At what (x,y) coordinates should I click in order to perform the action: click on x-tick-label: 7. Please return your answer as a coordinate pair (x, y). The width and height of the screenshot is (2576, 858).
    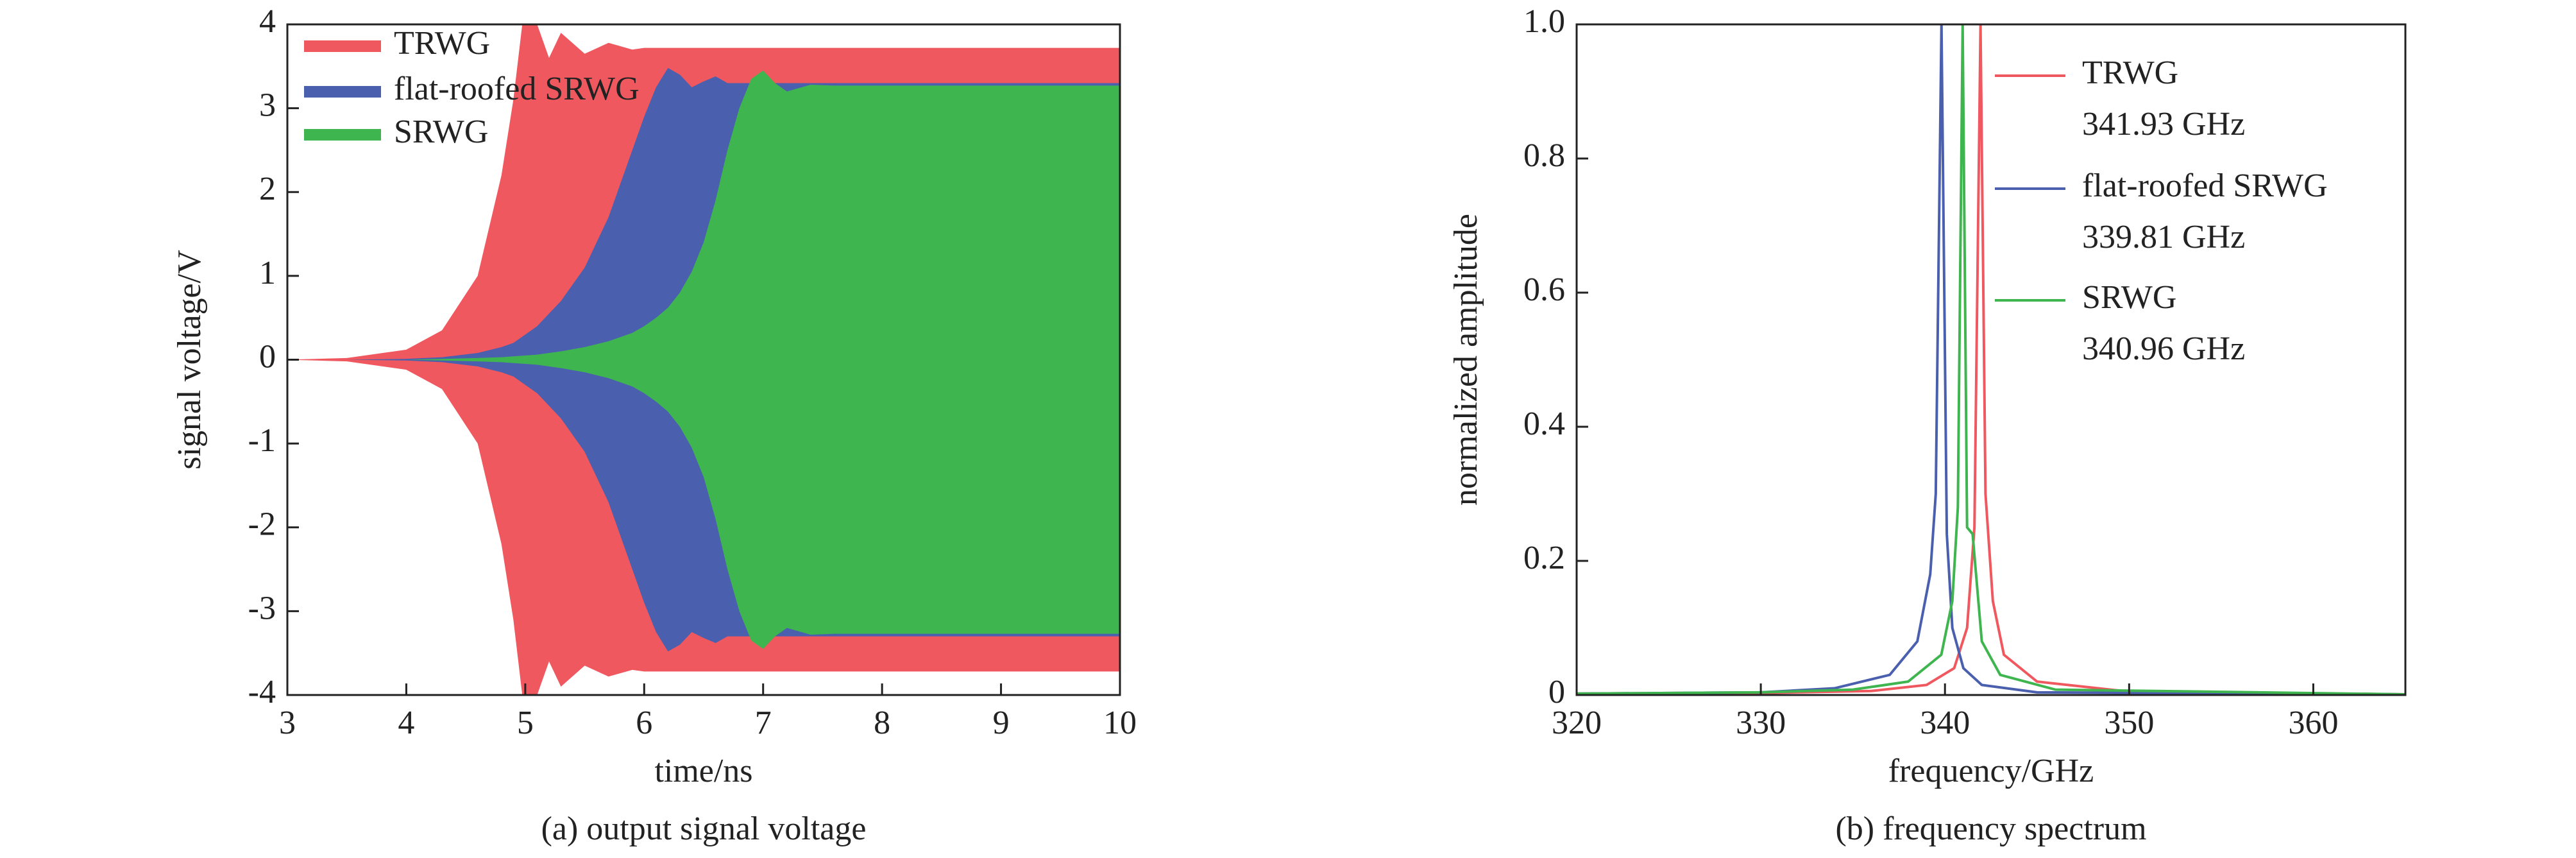
    Looking at the image, I should click on (763, 723).